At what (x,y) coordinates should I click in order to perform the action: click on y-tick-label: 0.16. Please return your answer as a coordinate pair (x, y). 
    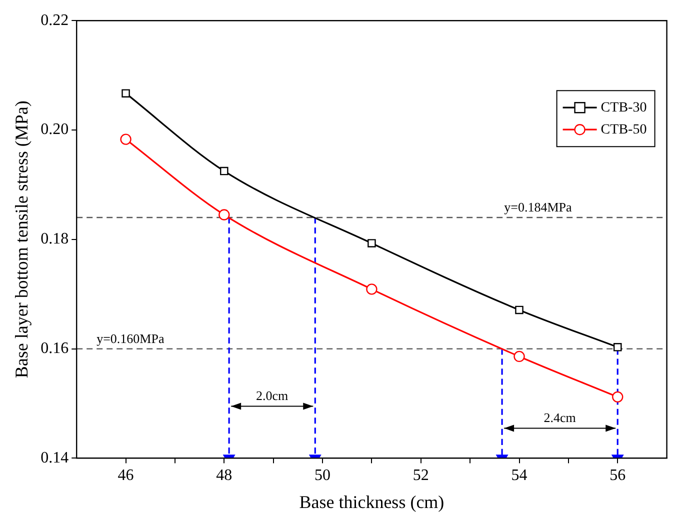
    Looking at the image, I should click on (54, 349).